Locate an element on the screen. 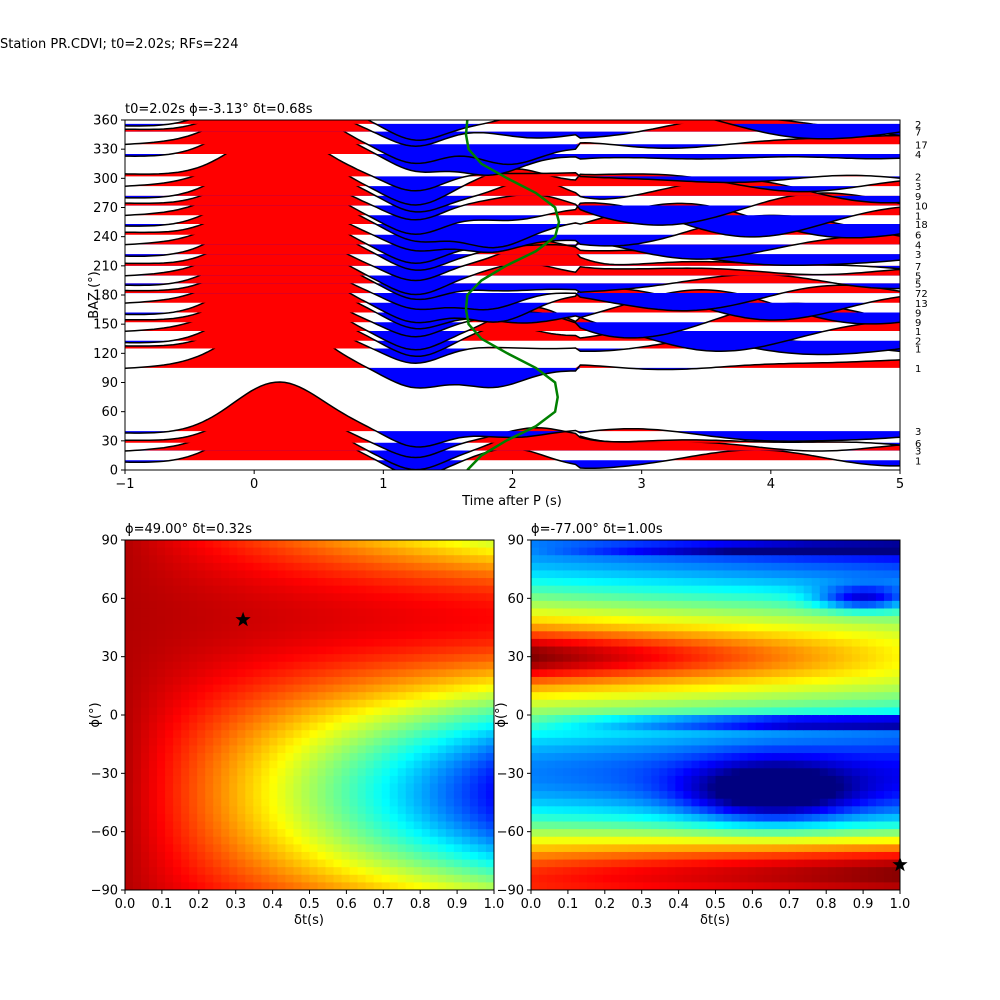 This screenshot has height=1000, width=1000. rf-positive-fill is located at coordinates (512, 122).